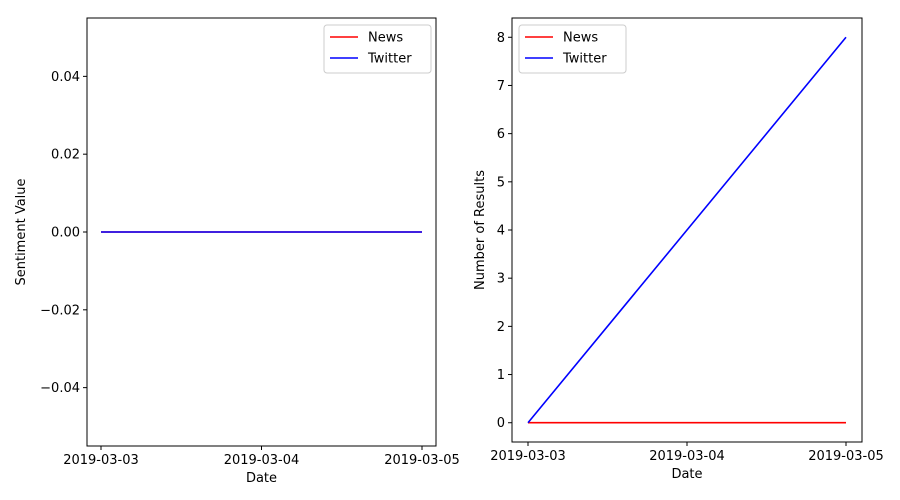 This screenshot has height=500, width=900. What do you see at coordinates (501, 279) in the screenshot?
I see `y-tick-label-2: 3` at bounding box center [501, 279].